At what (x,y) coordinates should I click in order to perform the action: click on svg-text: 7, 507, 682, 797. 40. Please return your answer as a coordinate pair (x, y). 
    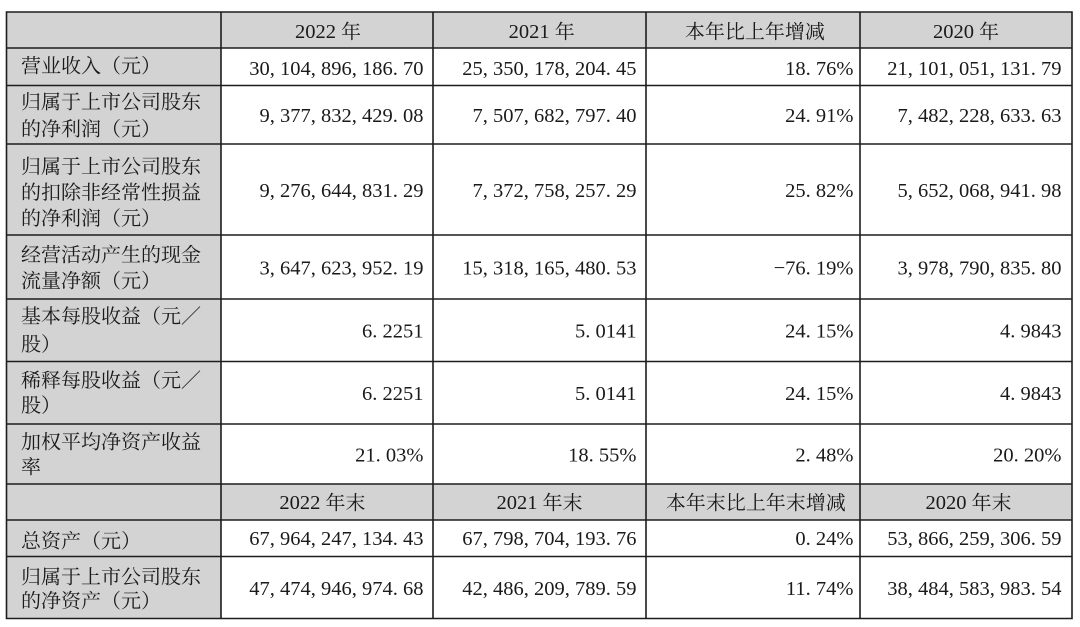
    Looking at the image, I should click on (555, 116).